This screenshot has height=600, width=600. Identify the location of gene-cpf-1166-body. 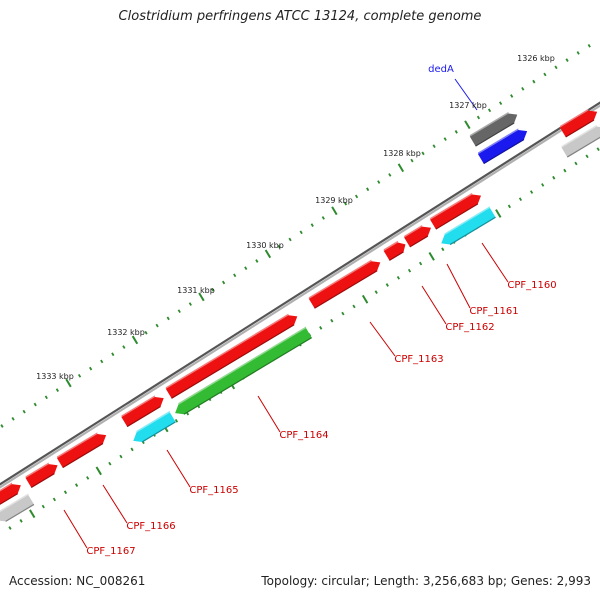
(82, 450).